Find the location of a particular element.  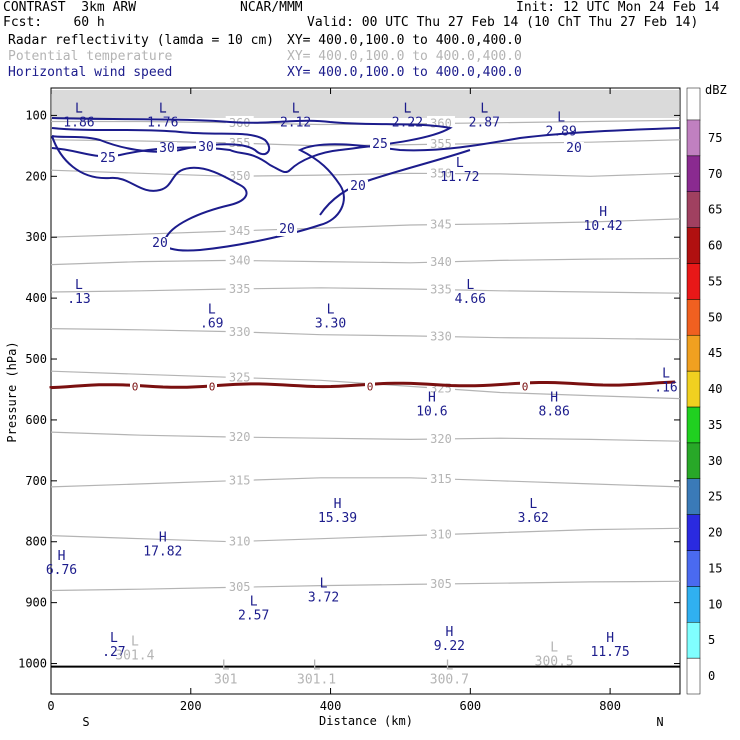

colorbar-level-label: 5 is located at coordinates (711, 640).